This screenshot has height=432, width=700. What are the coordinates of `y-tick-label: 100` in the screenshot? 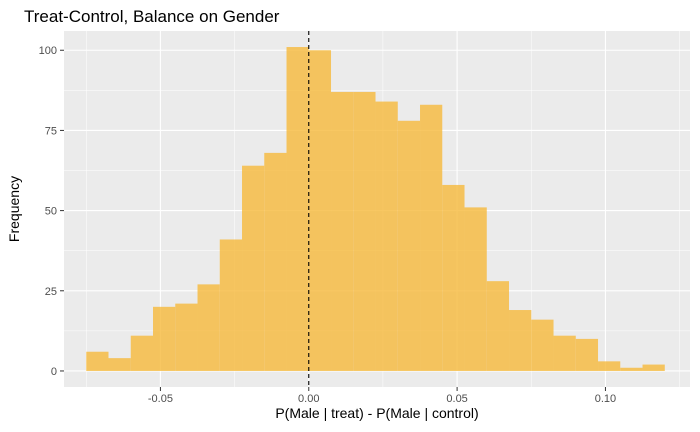 It's located at (48, 51).